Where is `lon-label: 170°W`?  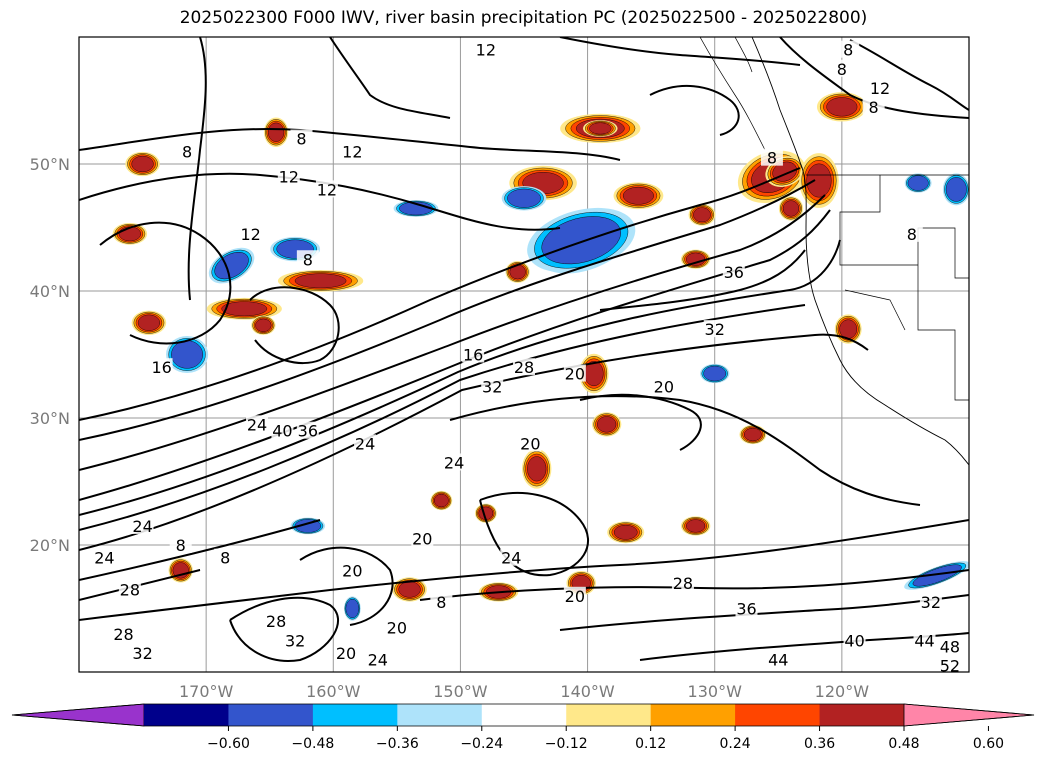
lon-label: 170°W is located at coordinates (206, 691).